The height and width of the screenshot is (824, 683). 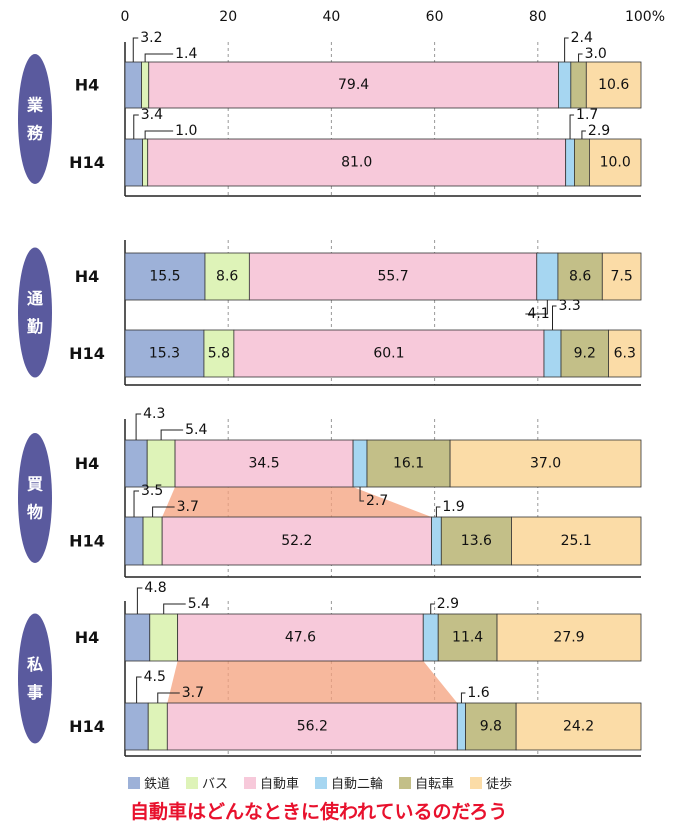 I want to click on legend-item-bicycle: 自転車, so click(x=426, y=782).